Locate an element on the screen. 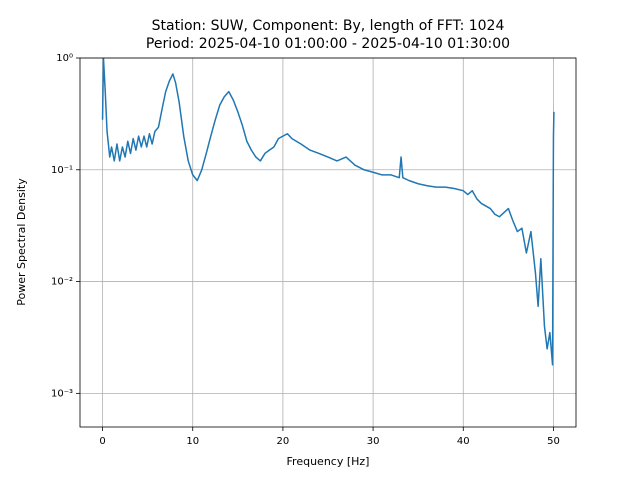 The width and height of the screenshot is (640, 480). y-tick-label: 10⁻³ is located at coordinates (62, 393).